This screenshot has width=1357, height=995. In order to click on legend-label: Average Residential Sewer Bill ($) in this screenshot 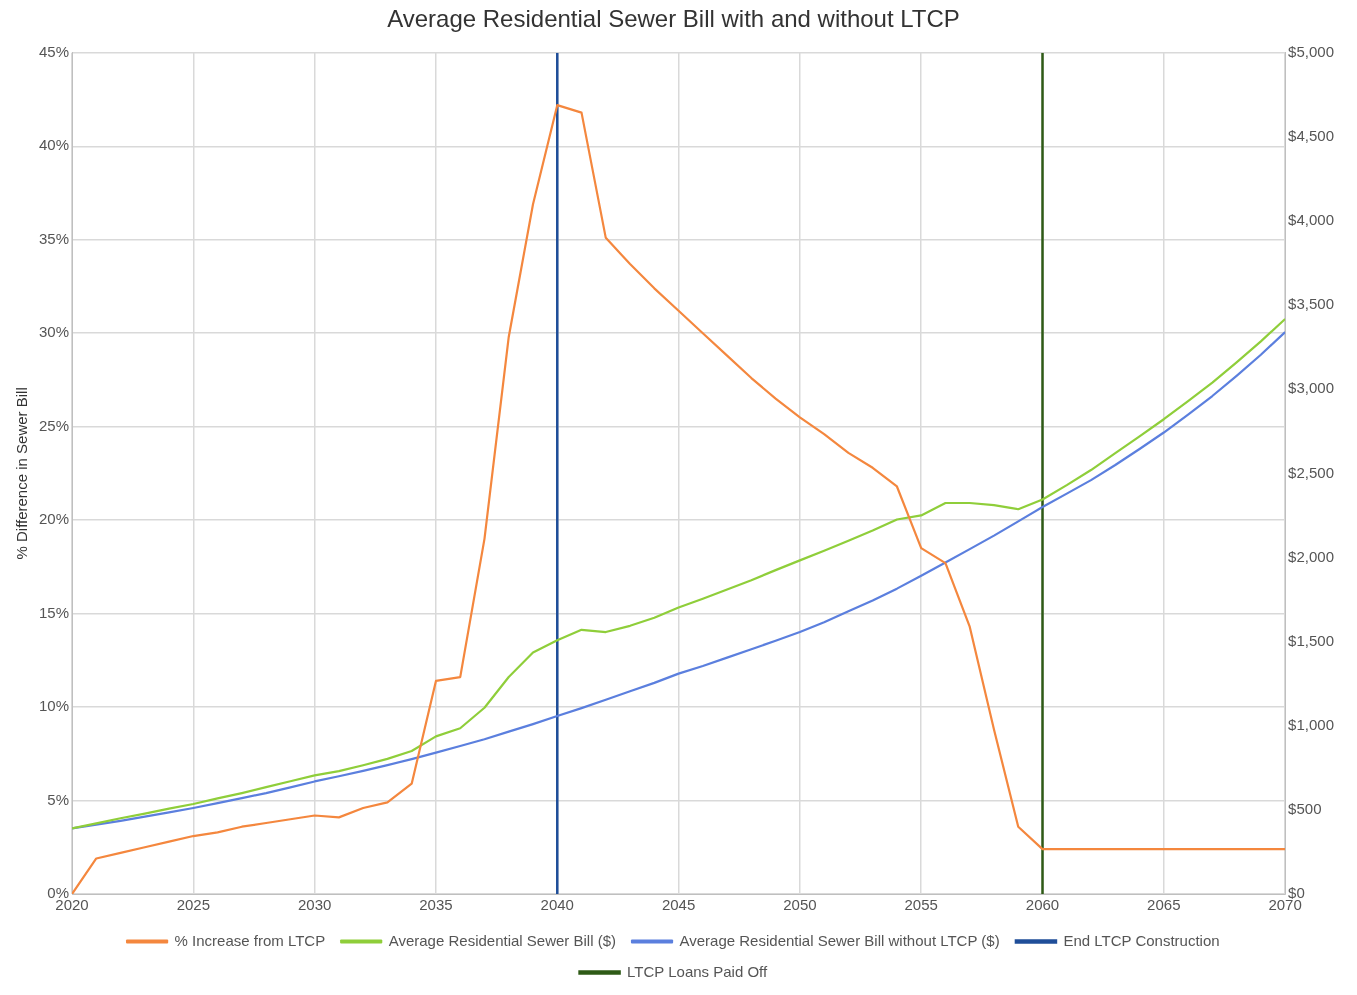, I will do `click(502, 940)`.